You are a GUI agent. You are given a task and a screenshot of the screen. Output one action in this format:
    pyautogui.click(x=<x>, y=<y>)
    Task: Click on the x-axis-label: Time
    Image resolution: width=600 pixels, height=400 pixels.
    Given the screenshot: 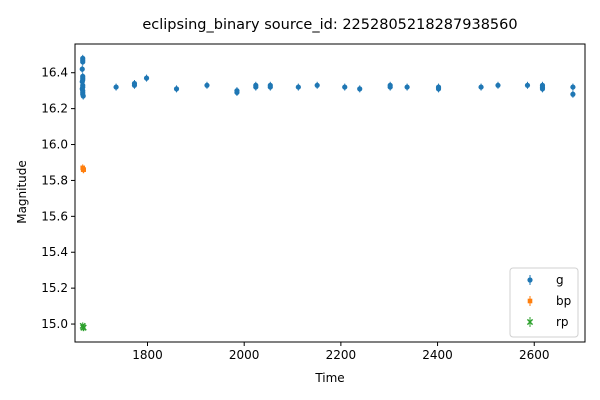 What is the action you would take?
    pyautogui.click(x=329, y=378)
    